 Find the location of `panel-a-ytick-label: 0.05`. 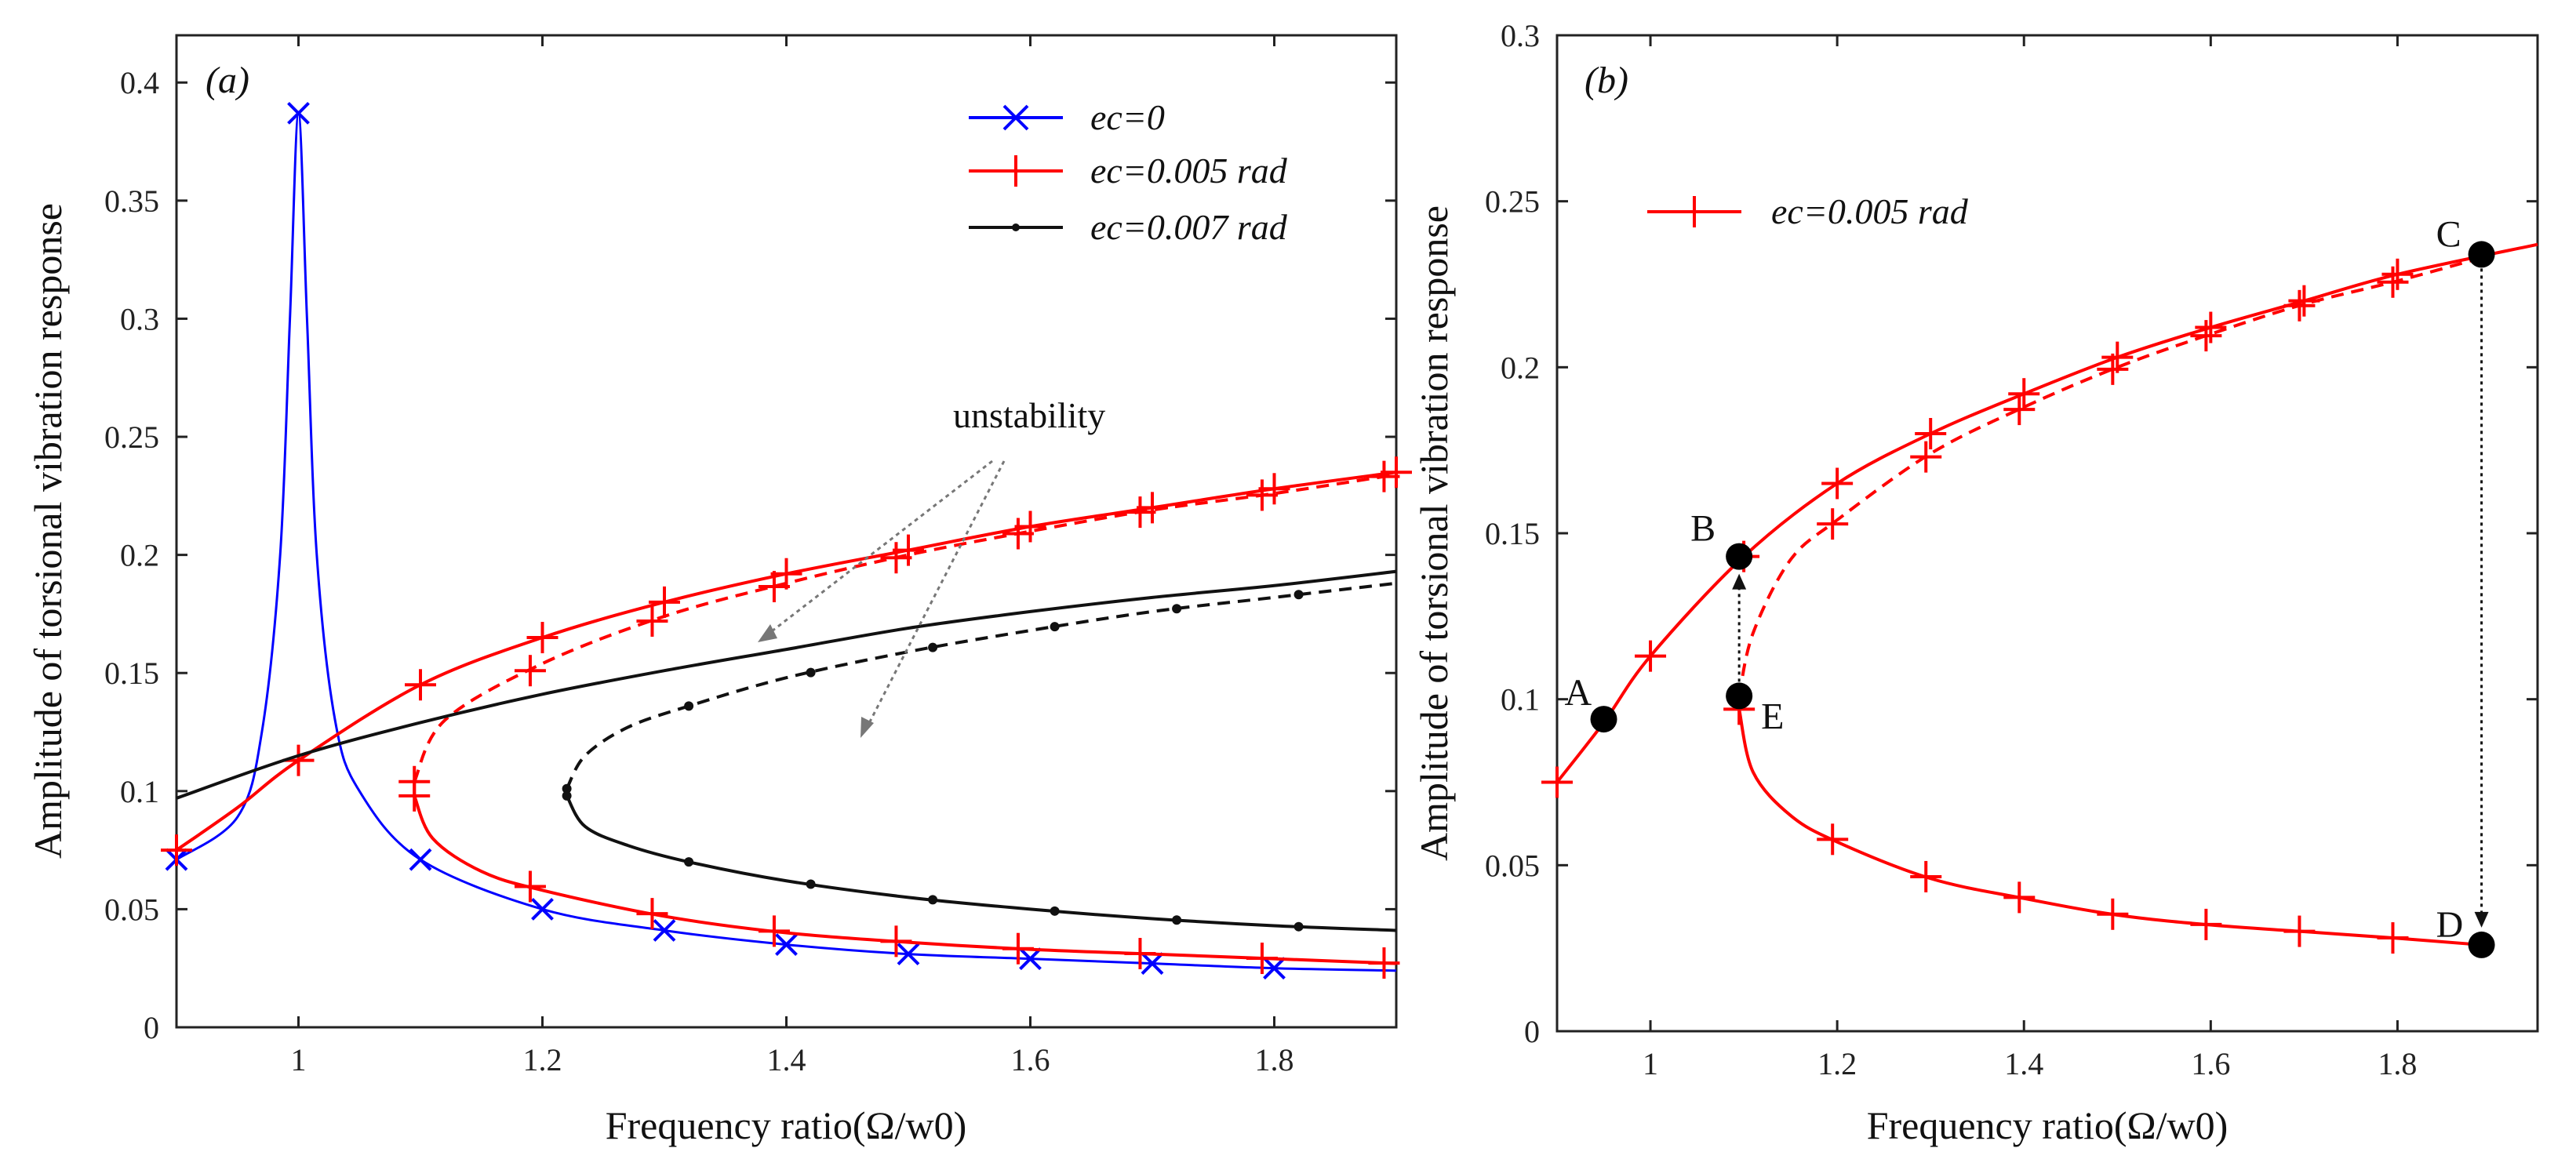

panel-a-ytick-label: 0.05 is located at coordinates (131, 909).